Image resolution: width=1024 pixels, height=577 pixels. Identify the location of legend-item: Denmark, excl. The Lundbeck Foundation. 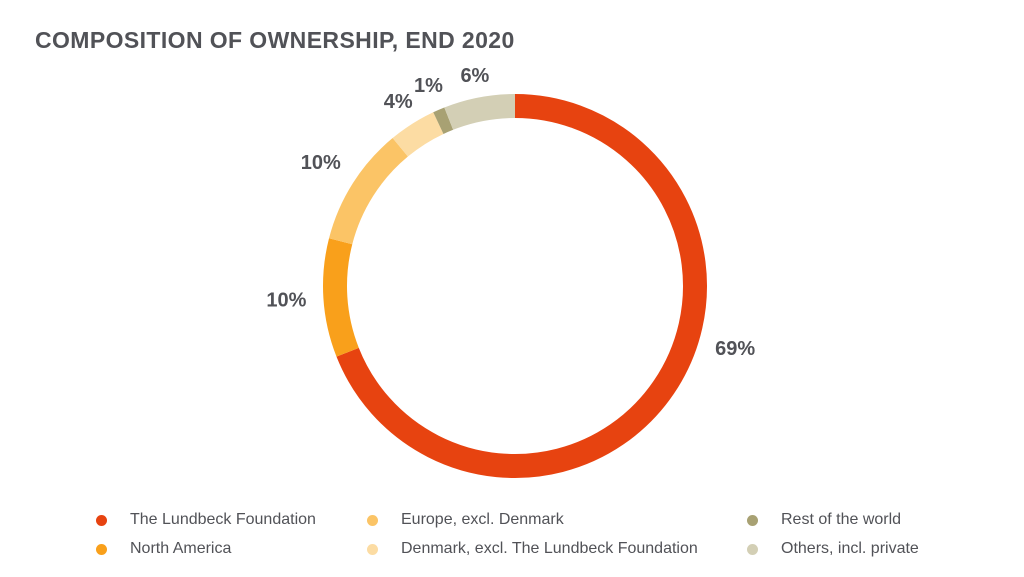
(532, 549).